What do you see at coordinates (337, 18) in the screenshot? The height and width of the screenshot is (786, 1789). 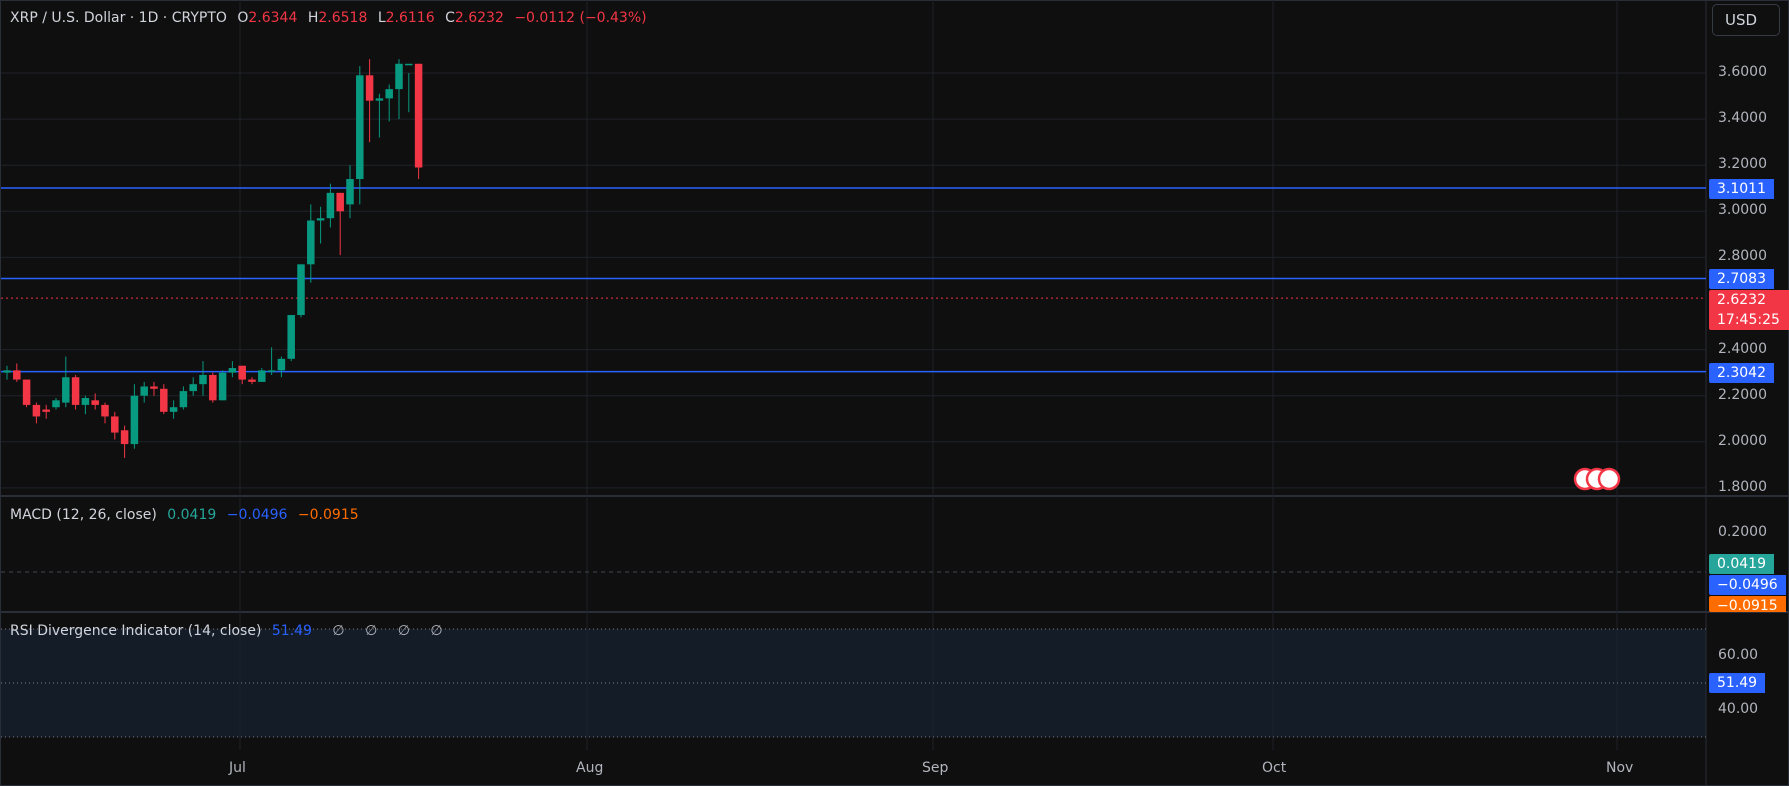 I see `high-value: H2.6518` at bounding box center [337, 18].